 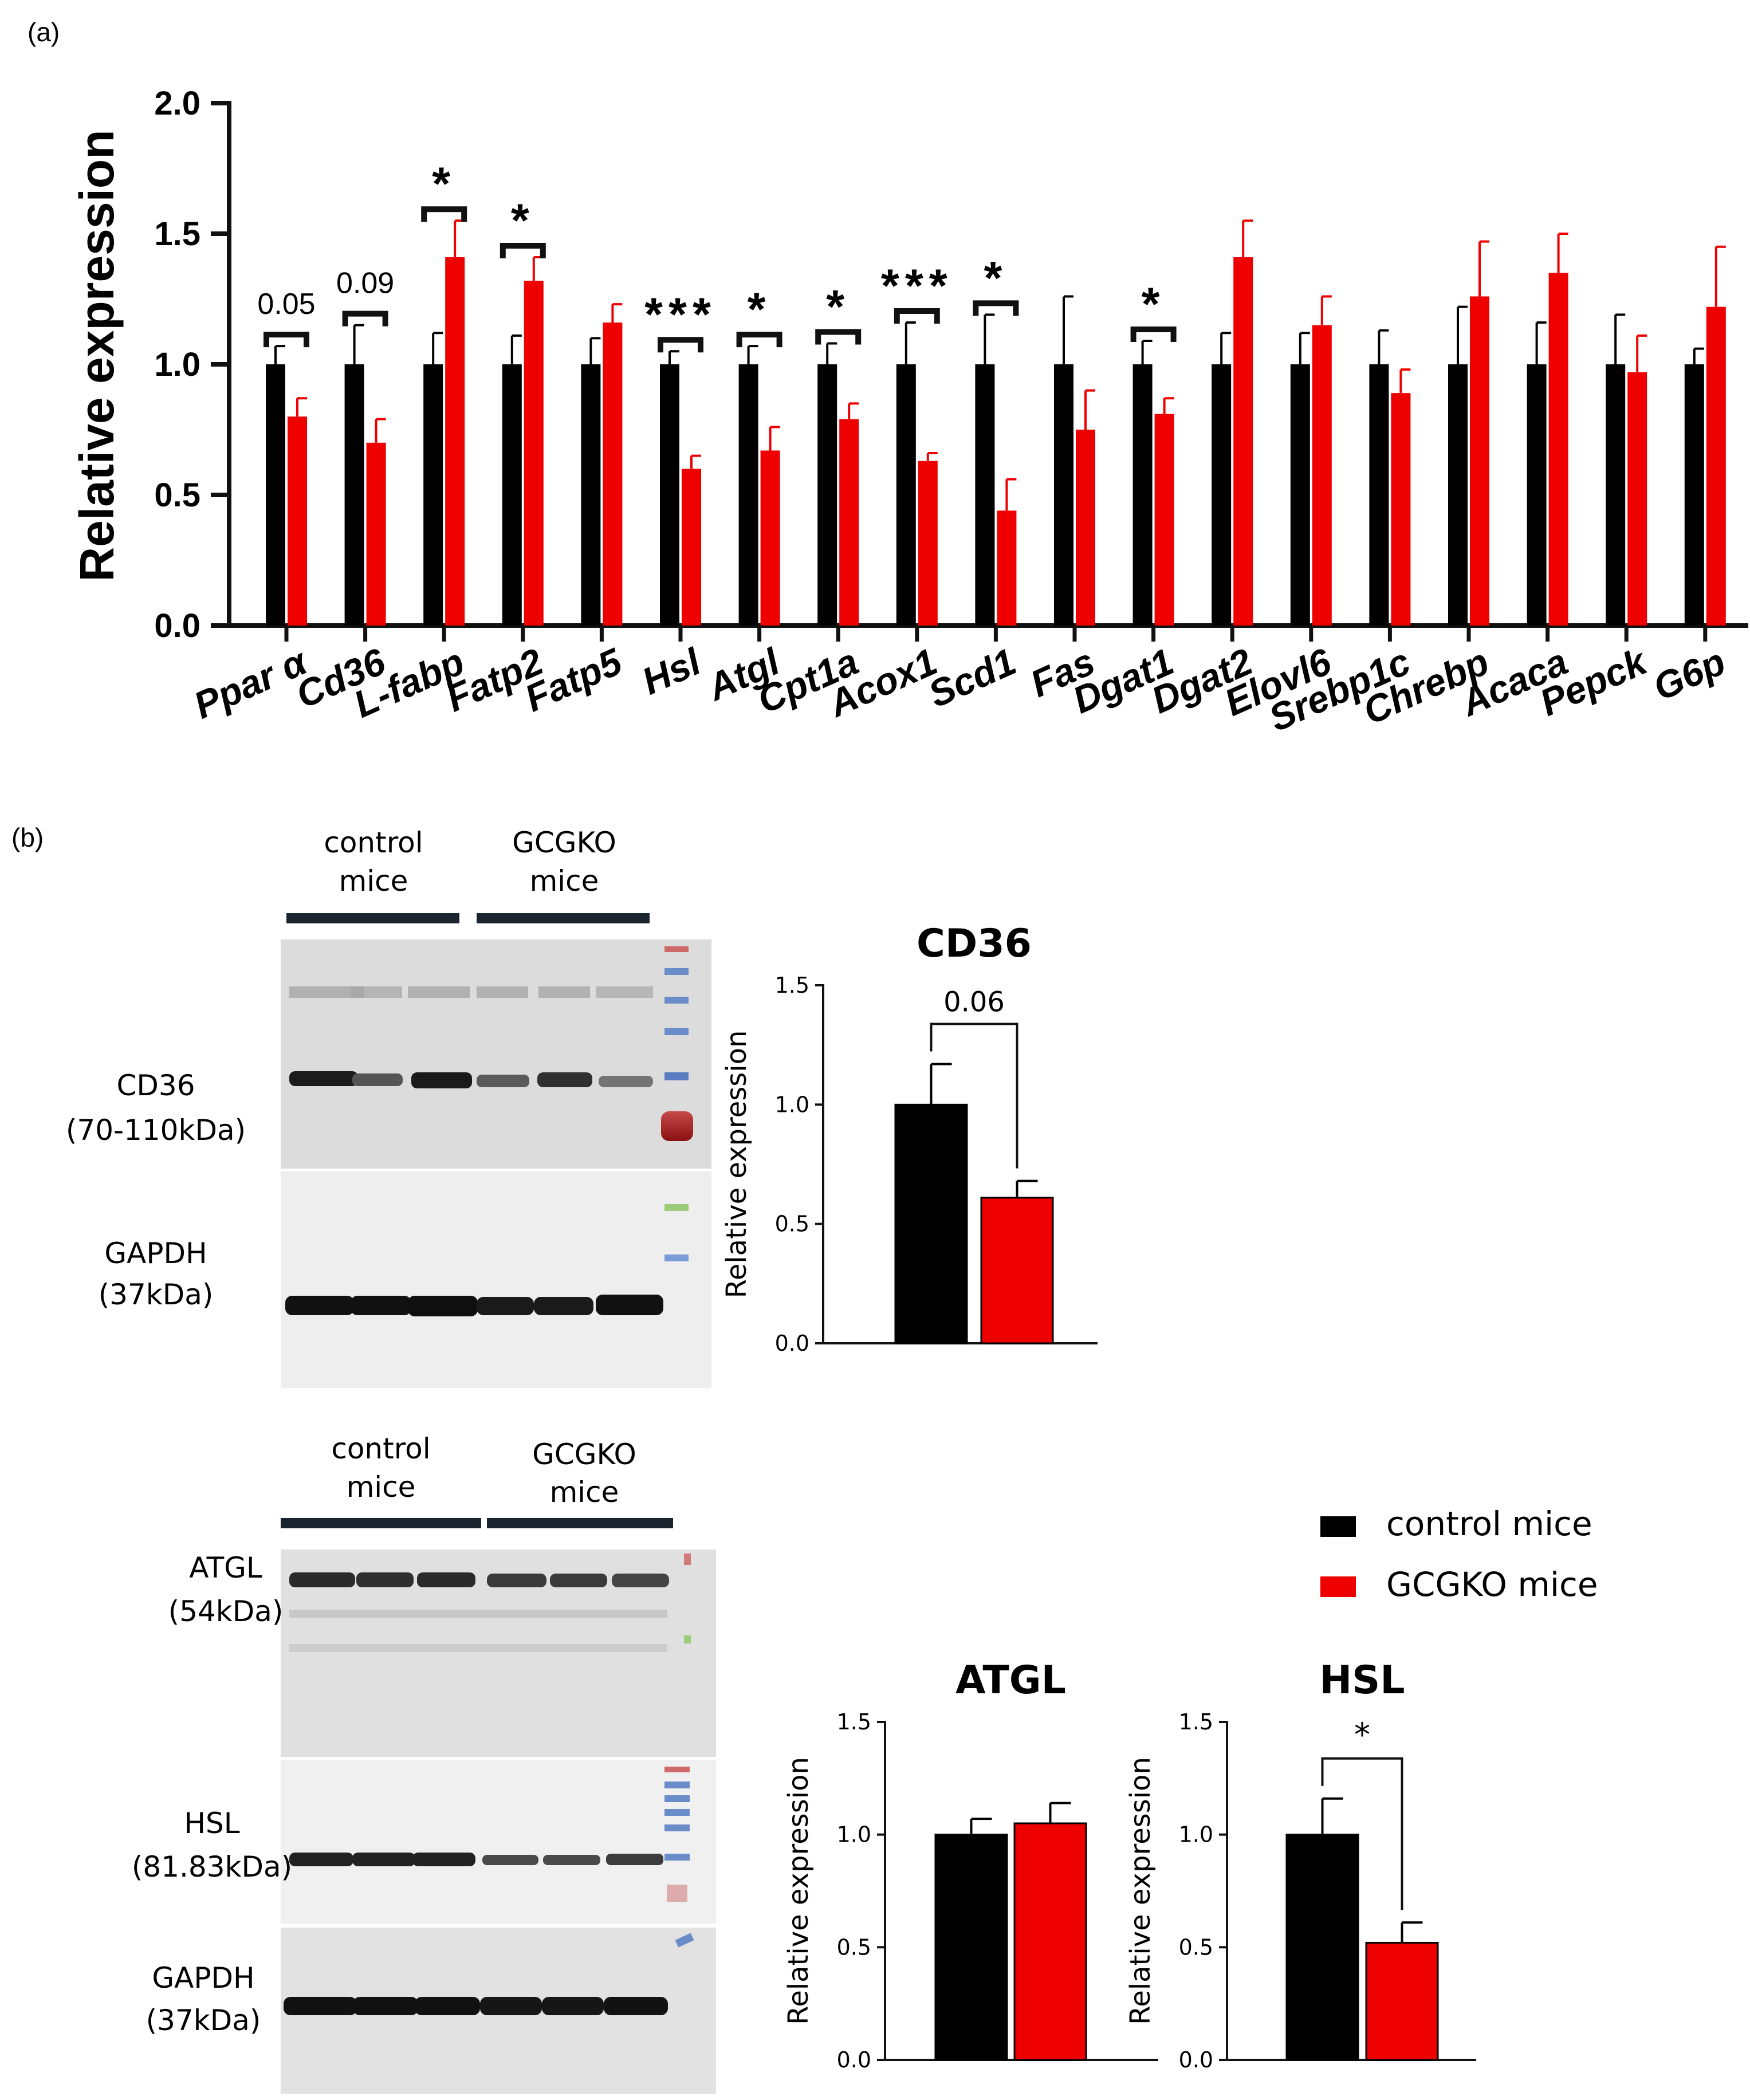 What do you see at coordinates (626, 1081) in the screenshot?
I see `band-cd36-k3` at bounding box center [626, 1081].